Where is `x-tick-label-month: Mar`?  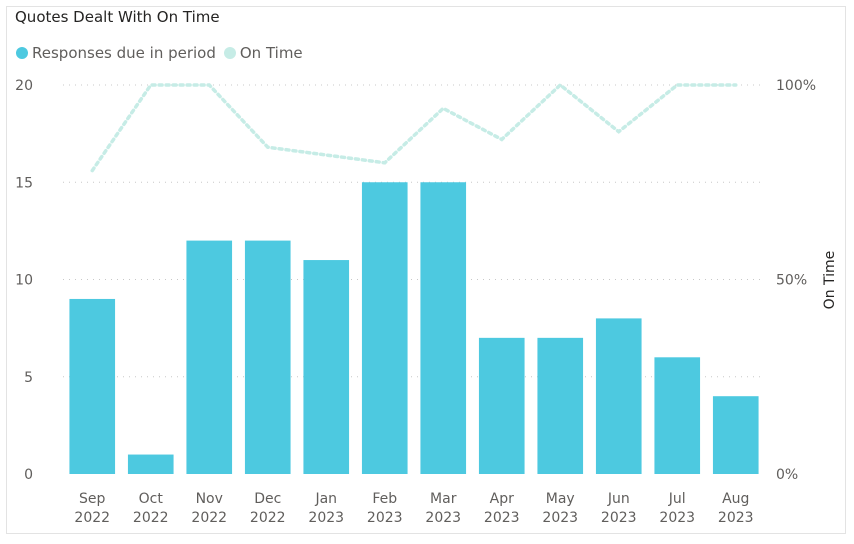
x-tick-label-month: Mar is located at coordinates (443, 499).